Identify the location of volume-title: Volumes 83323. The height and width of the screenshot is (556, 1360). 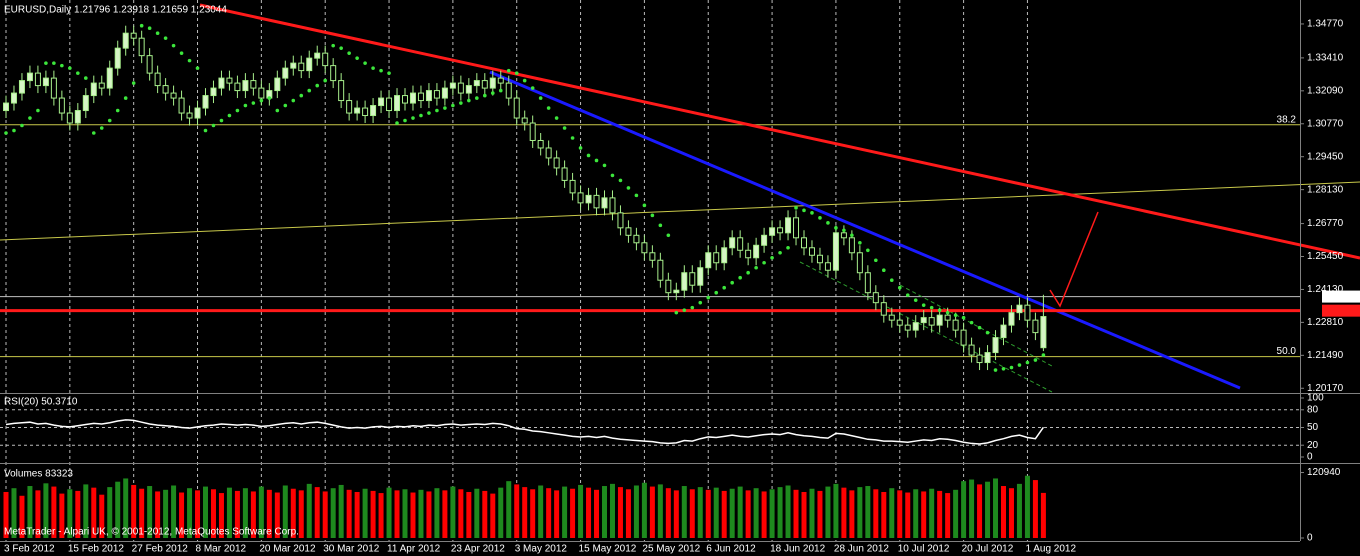
(38, 474).